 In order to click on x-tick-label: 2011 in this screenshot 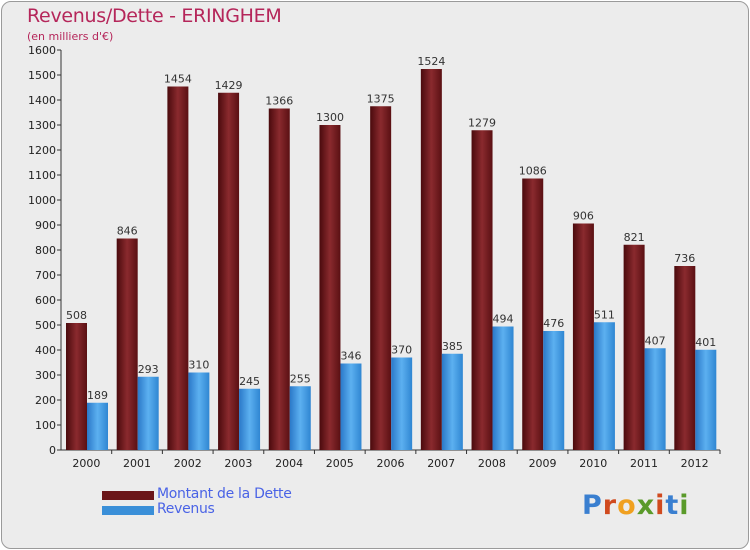, I will do `click(644, 463)`.